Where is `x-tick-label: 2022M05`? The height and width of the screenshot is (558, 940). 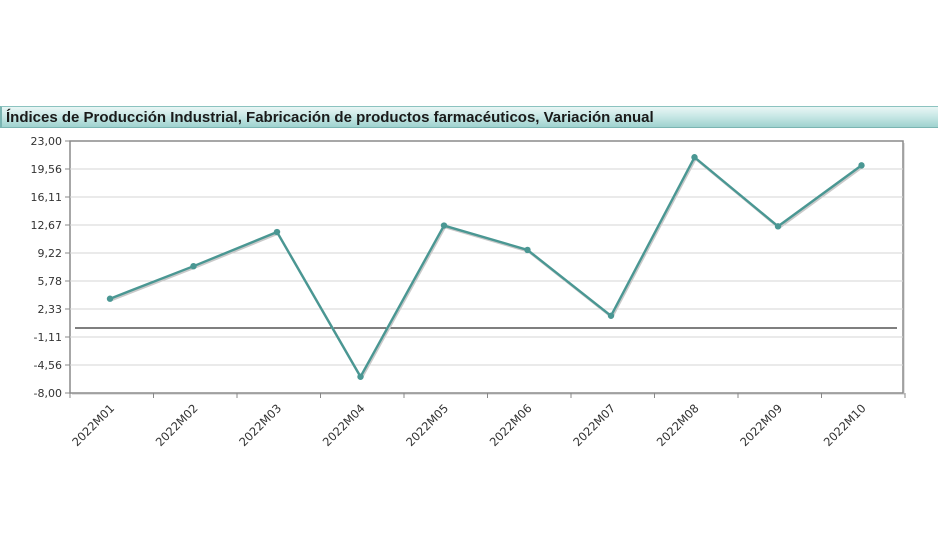
x-tick-label: 2022M05 is located at coordinates (427, 425).